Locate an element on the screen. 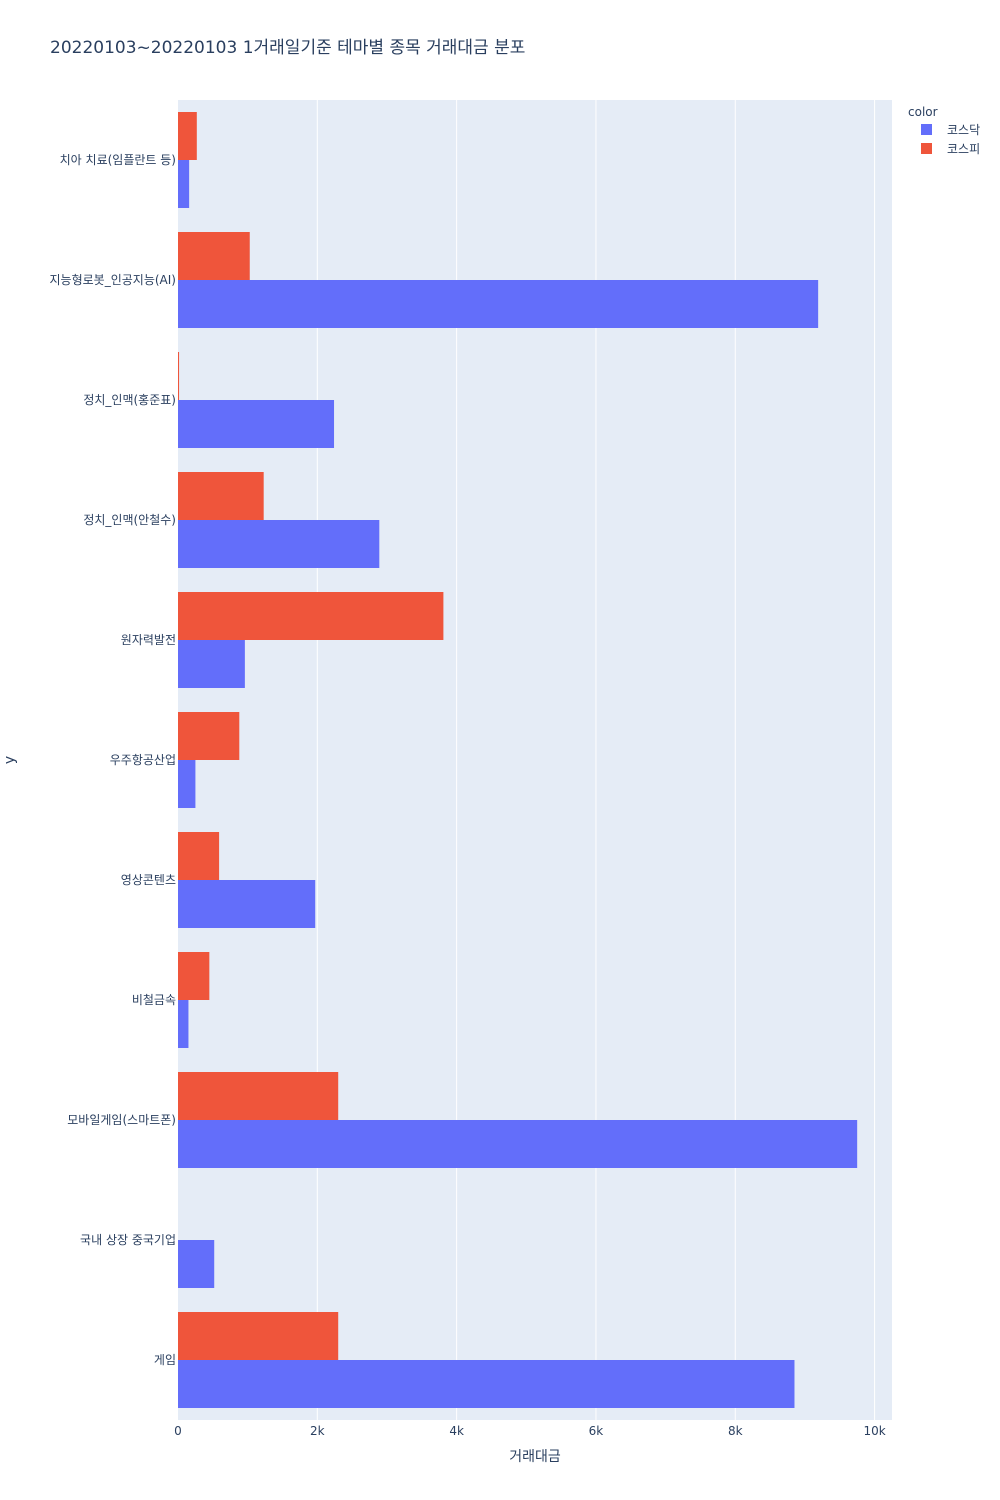 This screenshot has width=1000, height=1500. x-tick-label: 8k is located at coordinates (735, 1431).